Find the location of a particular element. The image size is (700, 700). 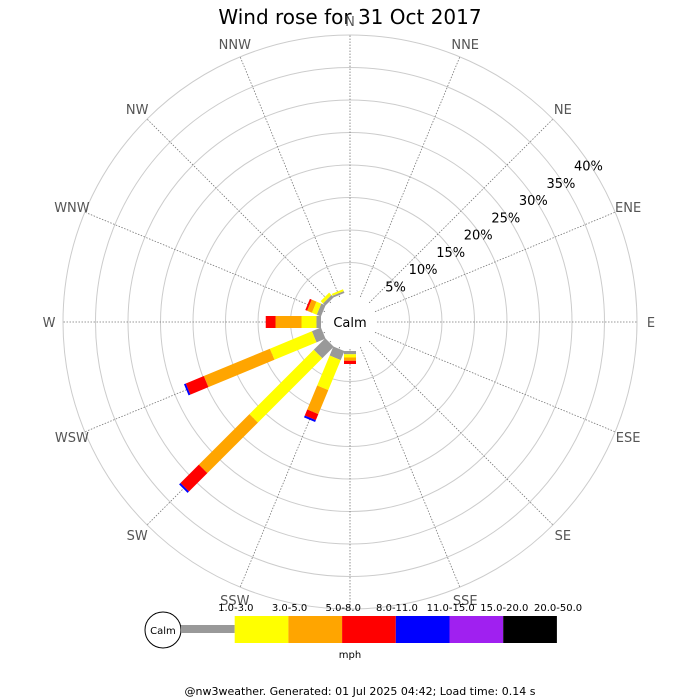

spoke-ESE is located at coordinates (495, 382).